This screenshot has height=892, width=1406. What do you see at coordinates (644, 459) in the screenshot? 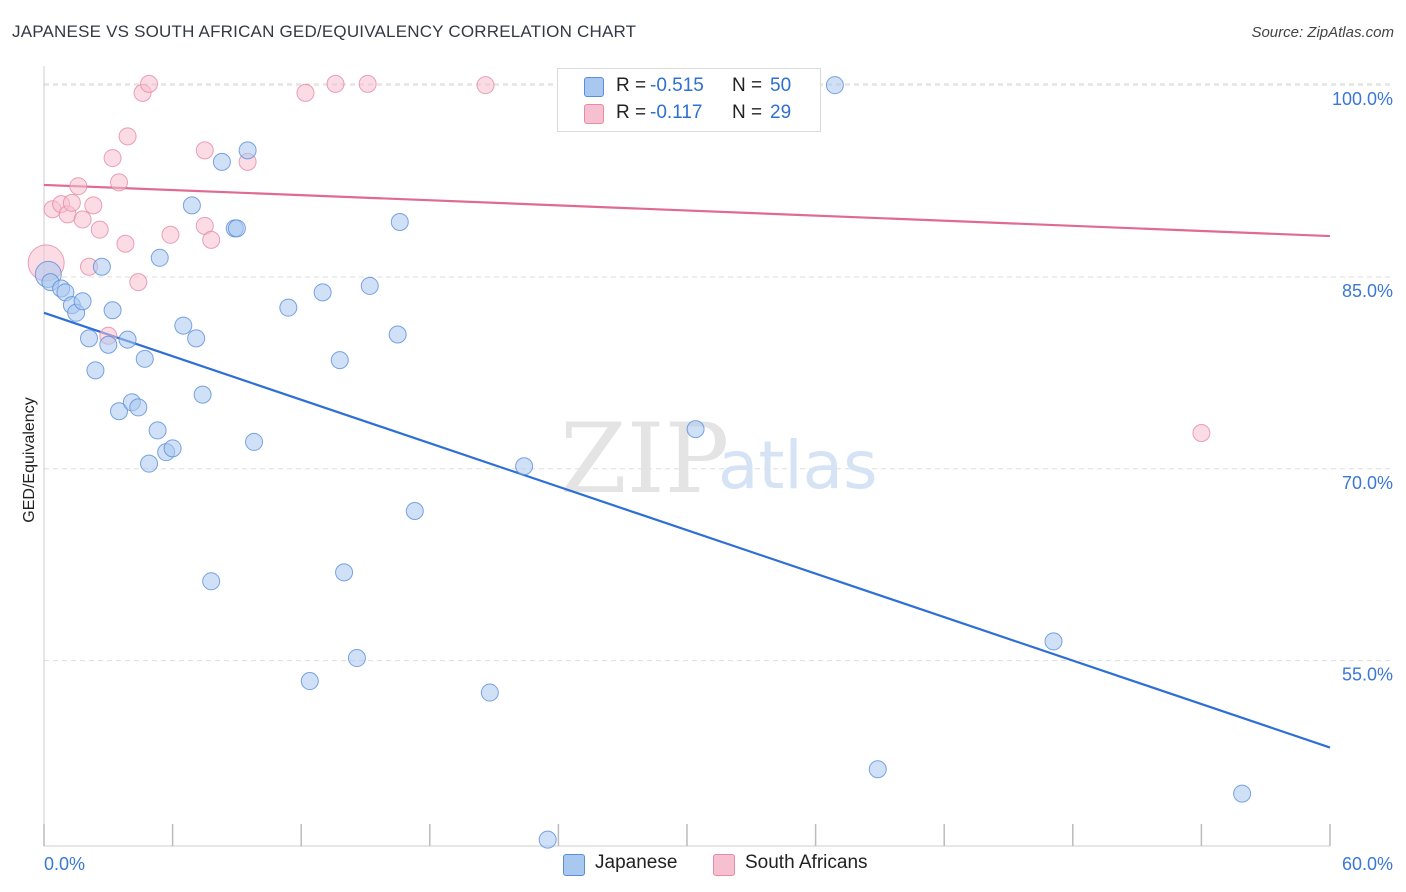
I see `watermark-zip: ZIP` at bounding box center [644, 459].